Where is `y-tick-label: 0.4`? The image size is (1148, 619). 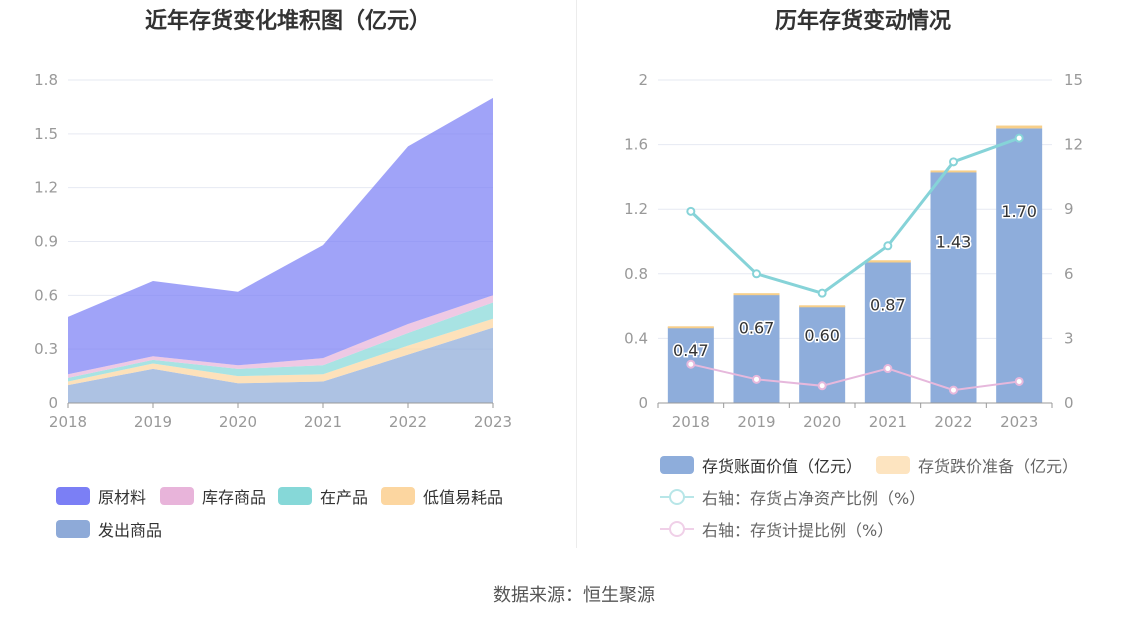
y-tick-label: 0.4 is located at coordinates (636, 338).